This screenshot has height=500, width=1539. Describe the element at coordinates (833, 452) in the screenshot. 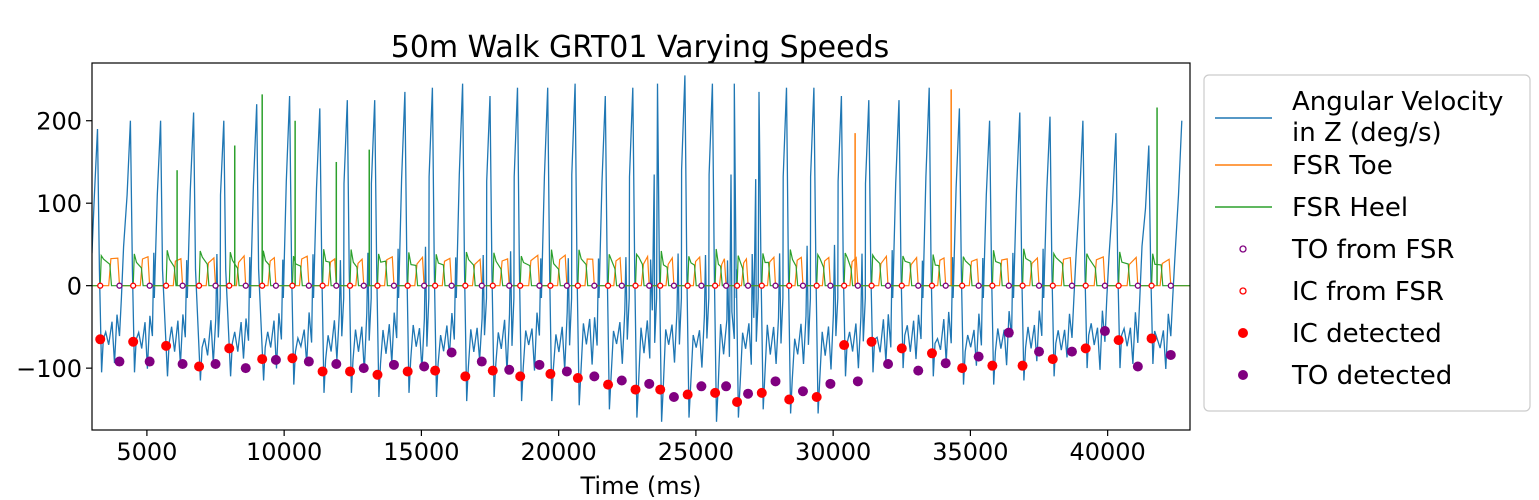

I see `x-tick-label: 30000` at that location.